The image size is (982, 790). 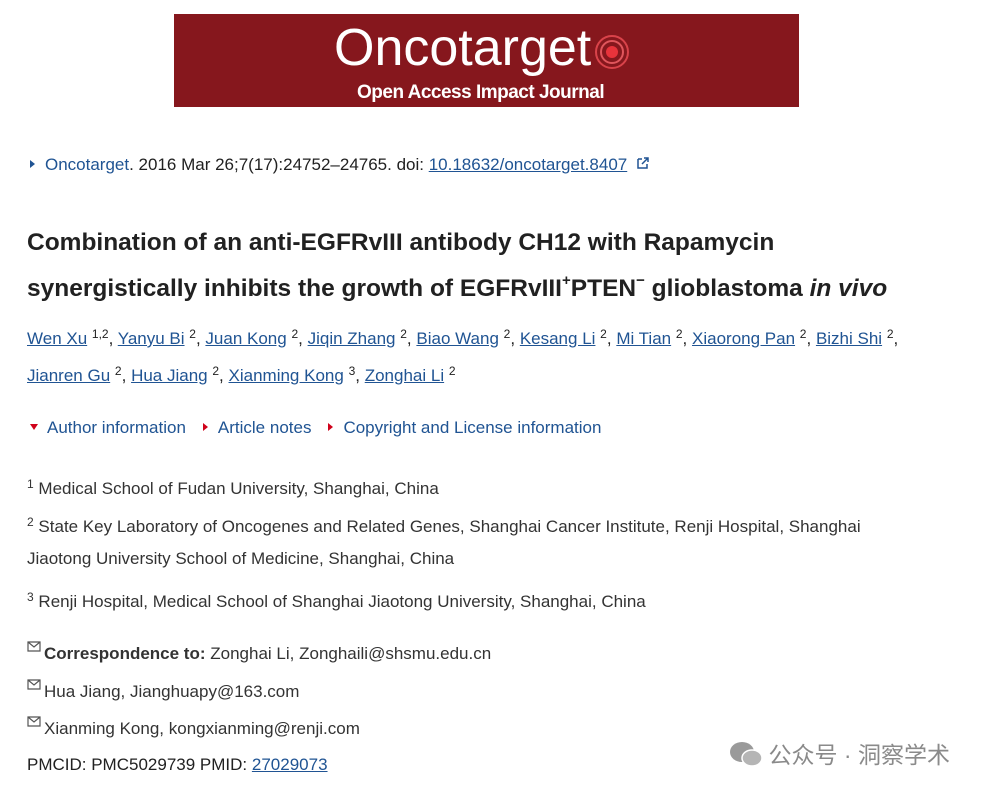 I want to click on author-link: Mi Tian, so click(x=644, y=338).